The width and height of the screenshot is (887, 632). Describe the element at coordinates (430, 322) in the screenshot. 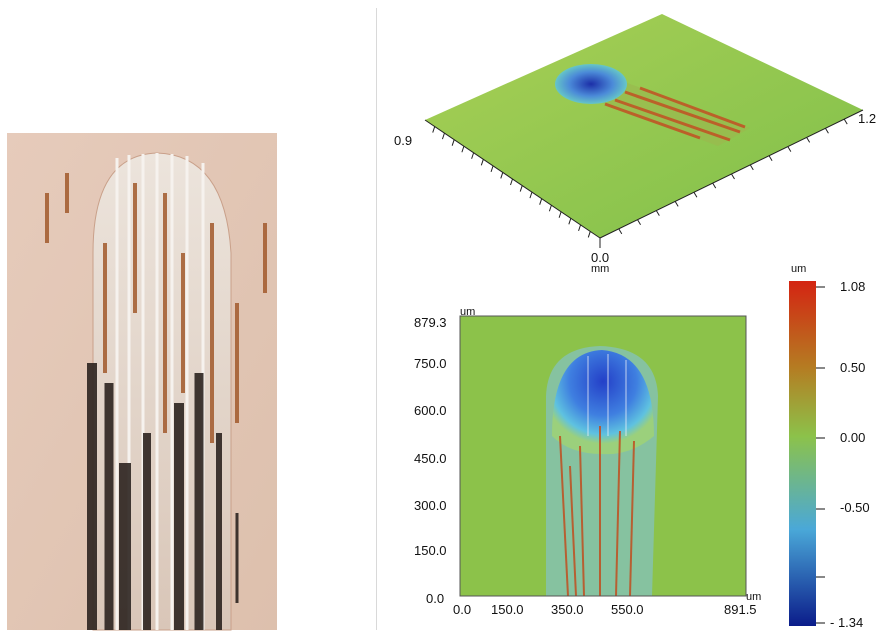

I see `y-tick-879: 879.3` at that location.